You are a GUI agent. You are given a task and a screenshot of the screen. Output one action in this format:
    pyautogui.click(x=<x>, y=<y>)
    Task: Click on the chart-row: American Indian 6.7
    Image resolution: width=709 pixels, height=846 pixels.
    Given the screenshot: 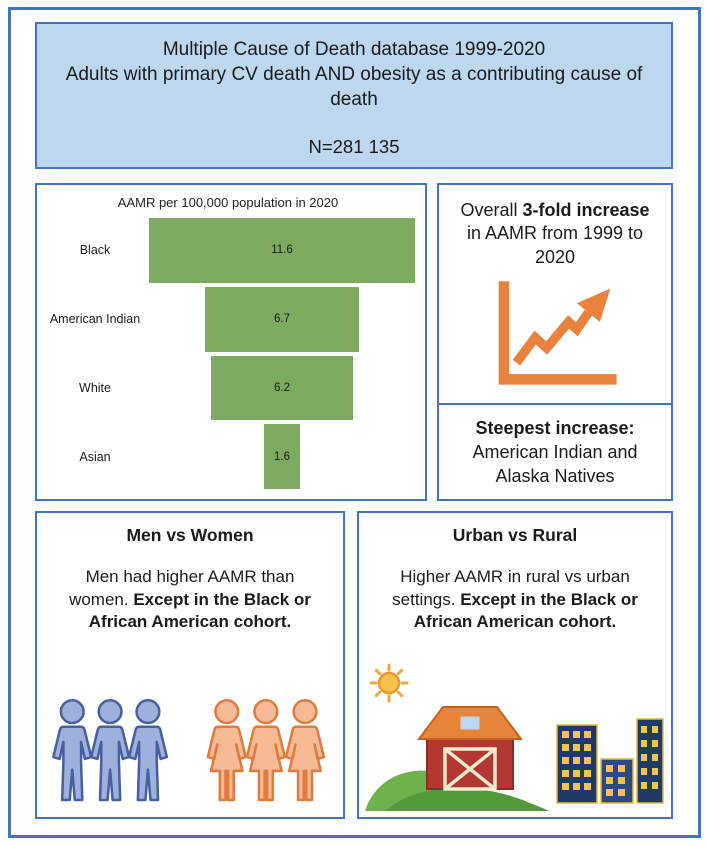 What is the action you would take?
    pyautogui.click(x=228, y=319)
    